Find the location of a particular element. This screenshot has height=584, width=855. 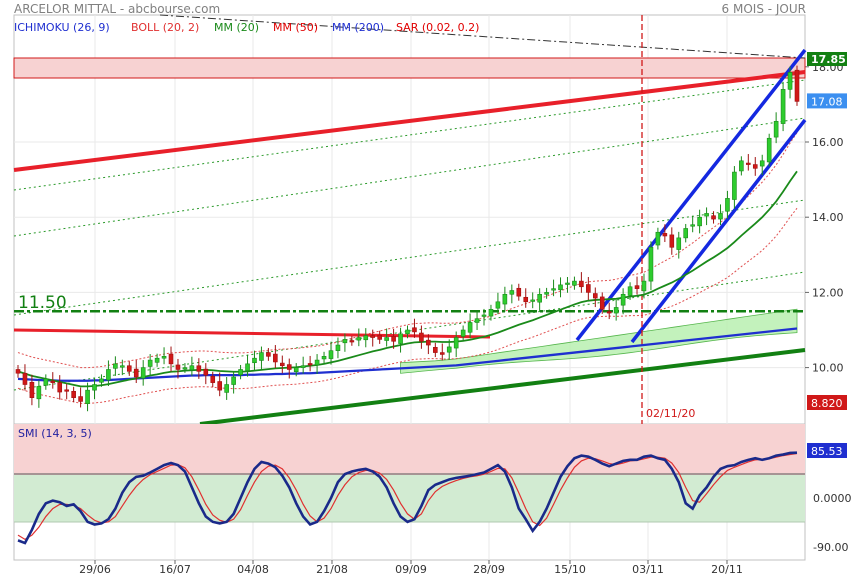

long-support-trendline is located at coordinates (502, 387).